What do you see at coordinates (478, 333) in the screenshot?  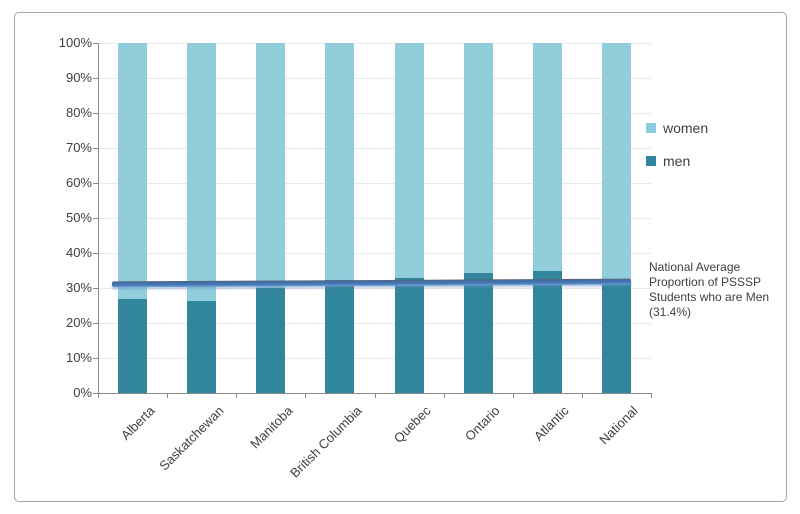 I see `bar-men-ontario` at bounding box center [478, 333].